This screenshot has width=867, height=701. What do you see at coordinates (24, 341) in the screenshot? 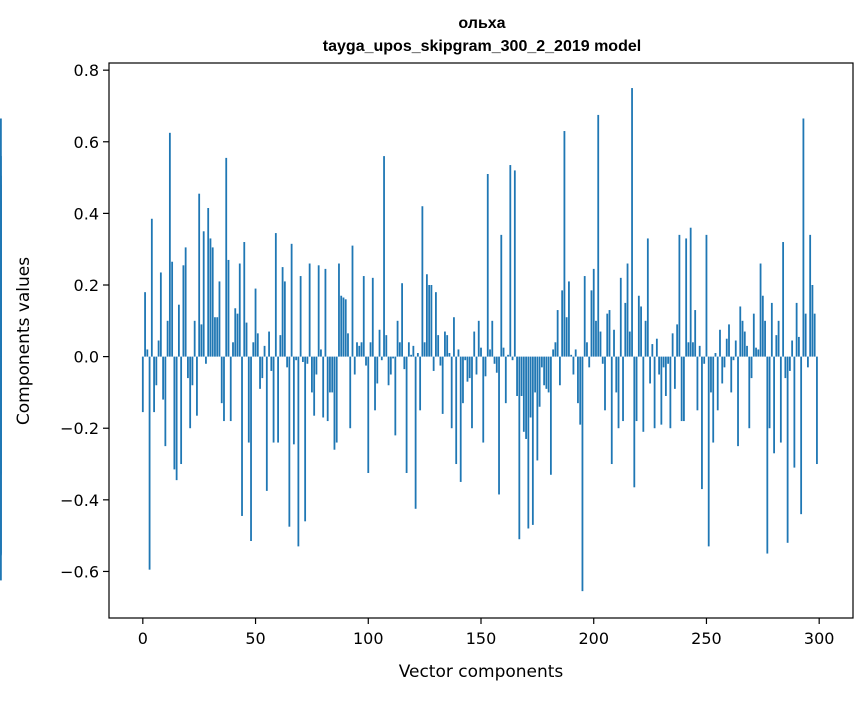
I see `y-axis-label: Components values` at bounding box center [24, 341].